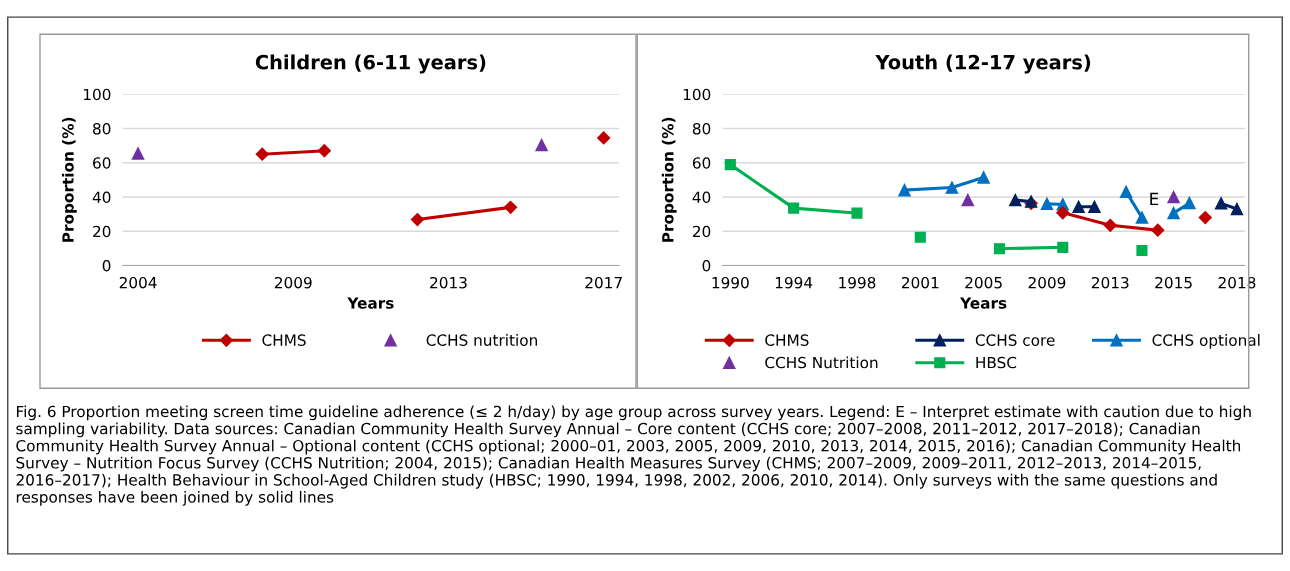  What do you see at coordinates (857, 282) in the screenshot?
I see `x-tick-label: 1998` at bounding box center [857, 282].